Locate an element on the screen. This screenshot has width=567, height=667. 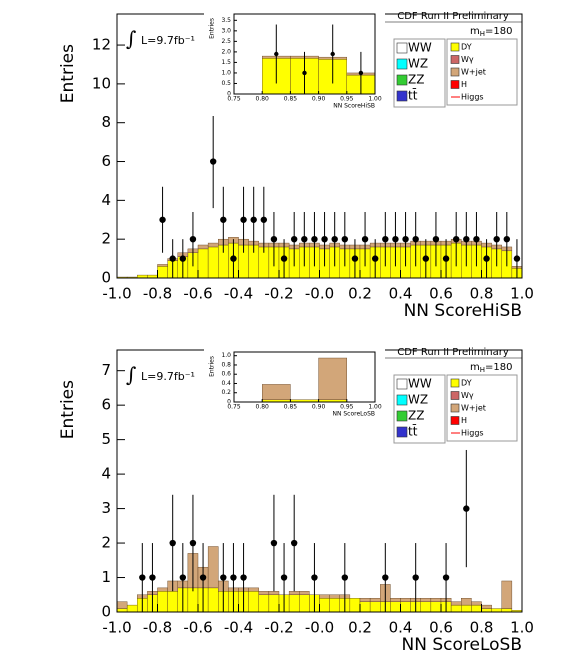
legend-label: H is located at coordinates (464, 84).